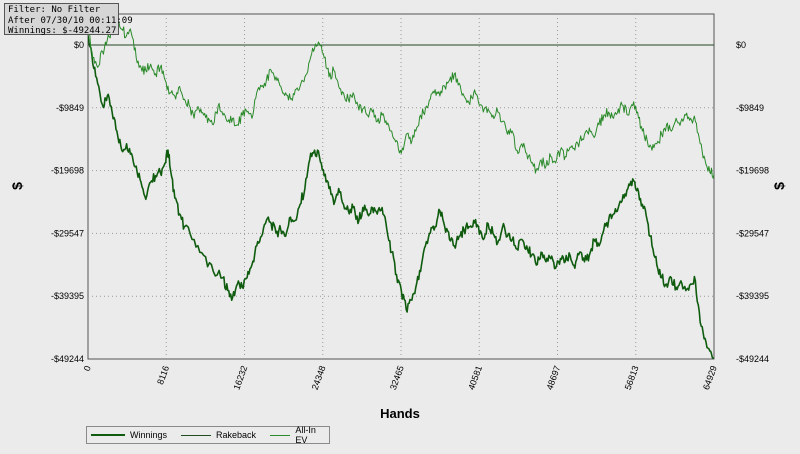  Describe the element at coordinates (294, 435) in the screenshot. I see `legend-item-allin-ev: All-In EV` at that location.